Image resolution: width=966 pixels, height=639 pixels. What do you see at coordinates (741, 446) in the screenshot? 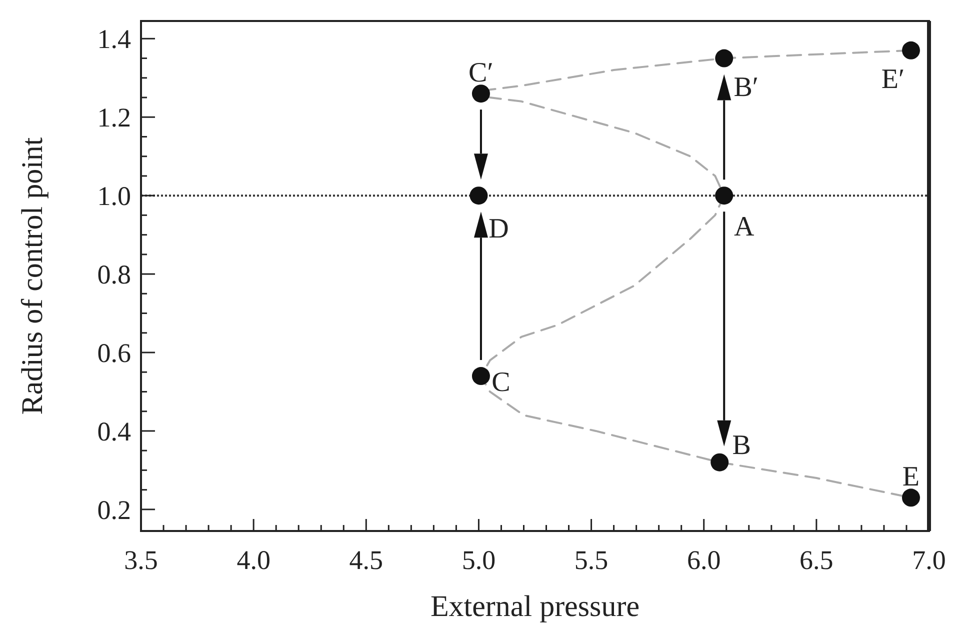
I see `annotation: B` at bounding box center [741, 446].